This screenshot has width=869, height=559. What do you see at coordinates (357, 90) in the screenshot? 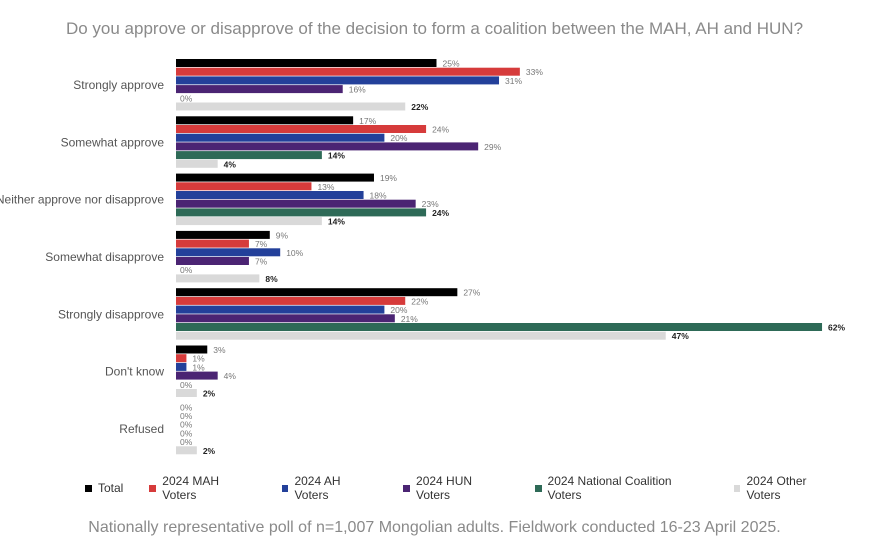
I see `data-label: 16%` at bounding box center [357, 90].